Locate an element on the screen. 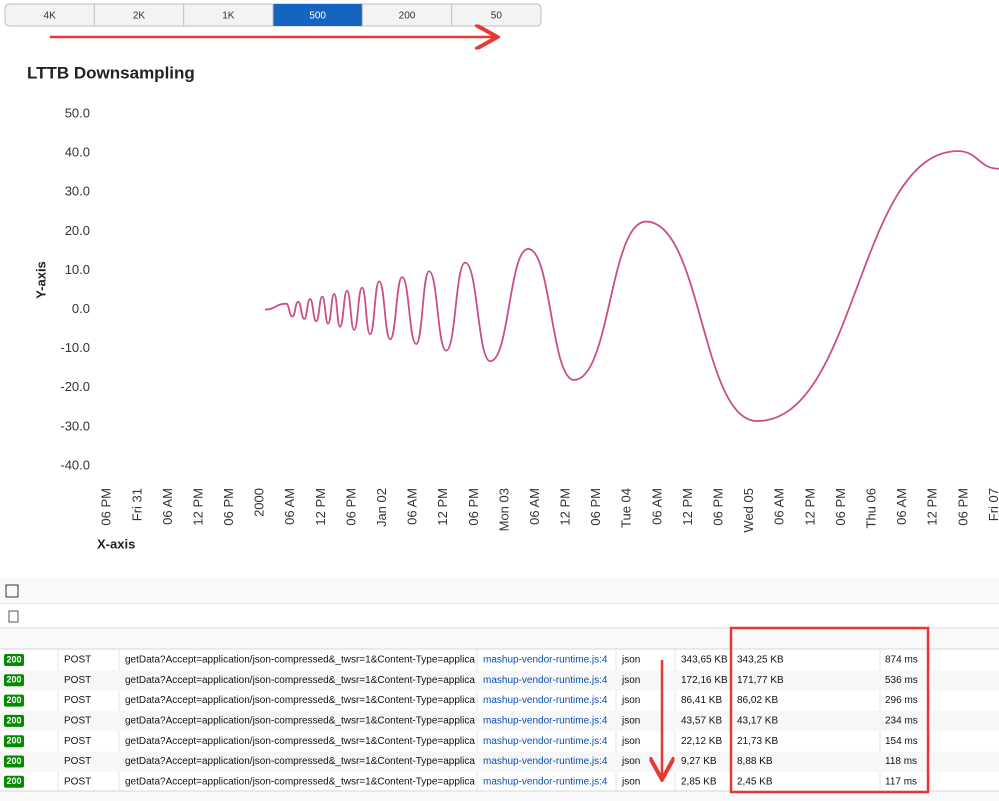  cell: 43,17 KB is located at coordinates (757, 721).